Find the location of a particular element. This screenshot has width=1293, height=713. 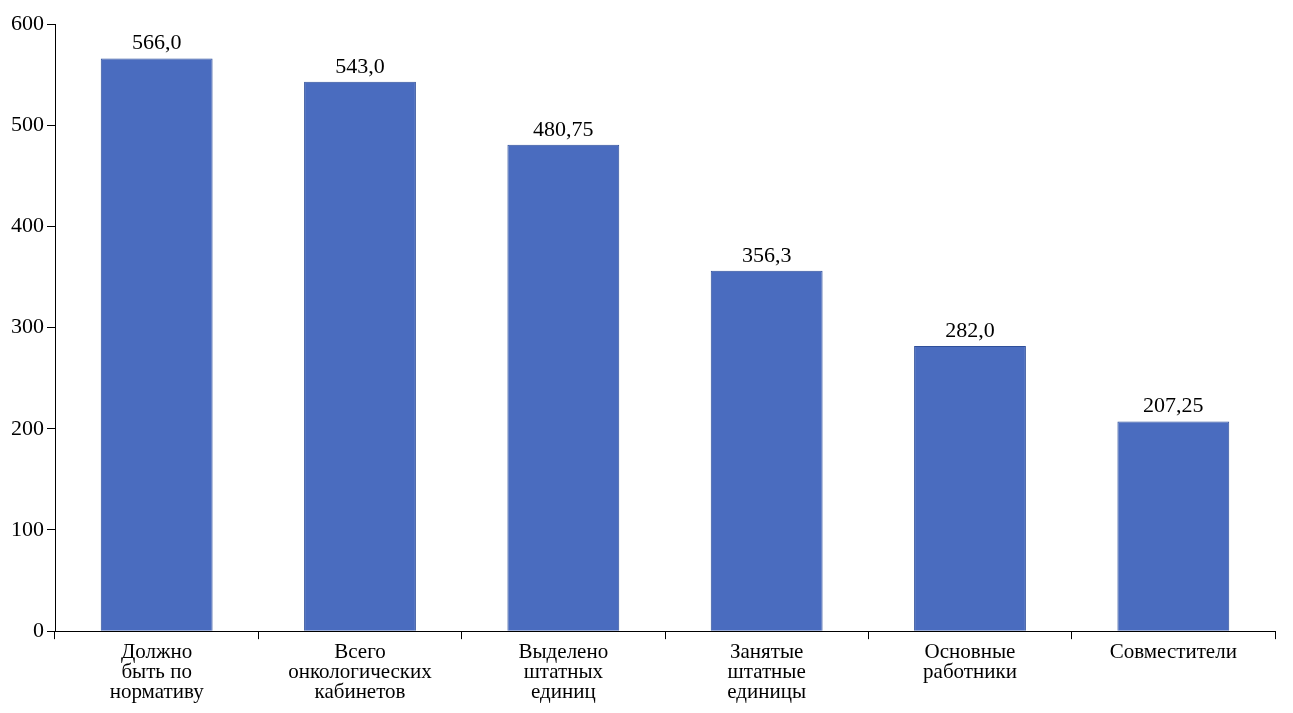

data-label: 356,3 is located at coordinates (766, 254).